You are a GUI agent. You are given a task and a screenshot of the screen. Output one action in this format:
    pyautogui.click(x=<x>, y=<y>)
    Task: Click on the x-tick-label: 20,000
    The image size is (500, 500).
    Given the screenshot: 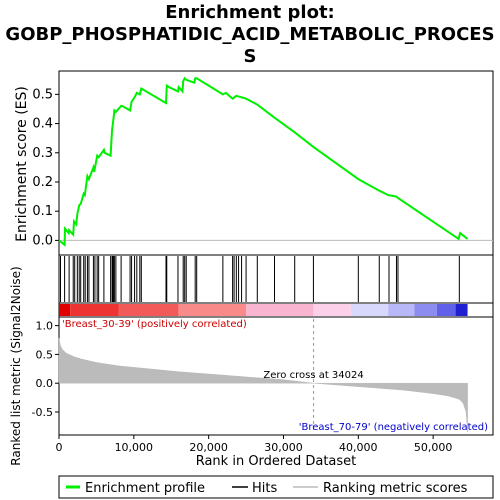 What is the action you would take?
    pyautogui.click(x=208, y=447)
    